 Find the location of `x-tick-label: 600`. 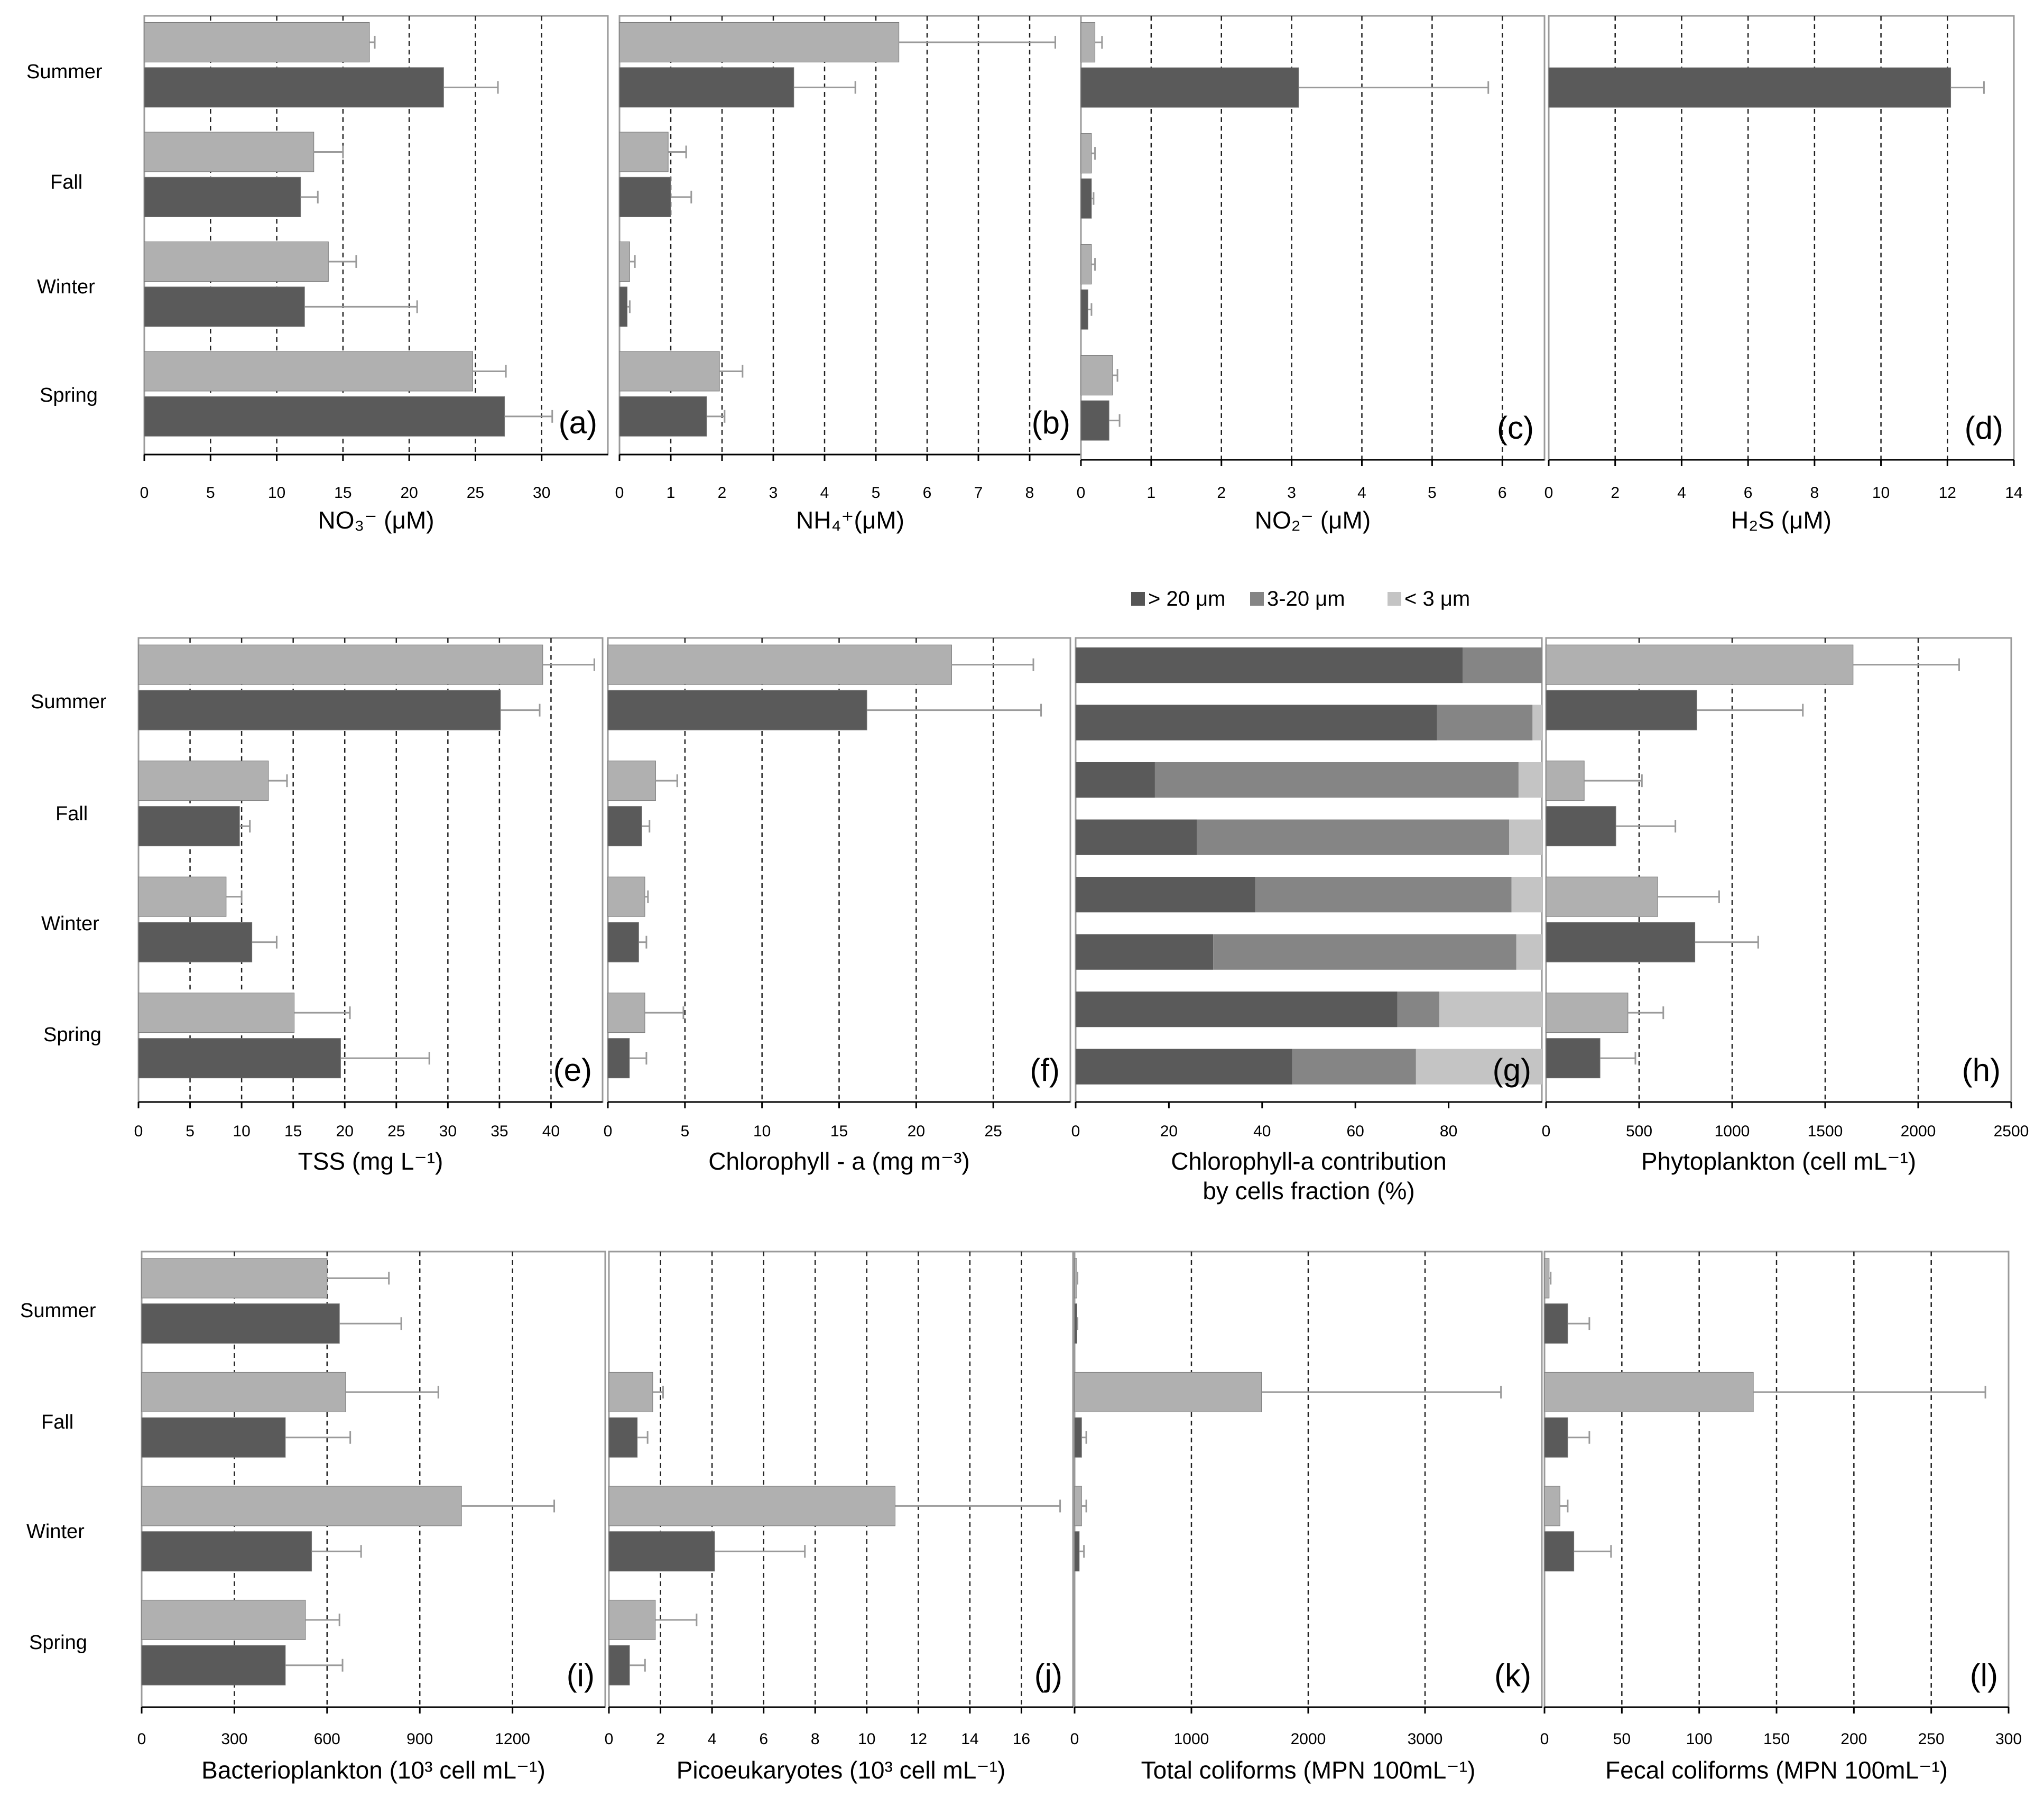

x-tick-label: 600 is located at coordinates (327, 1739).